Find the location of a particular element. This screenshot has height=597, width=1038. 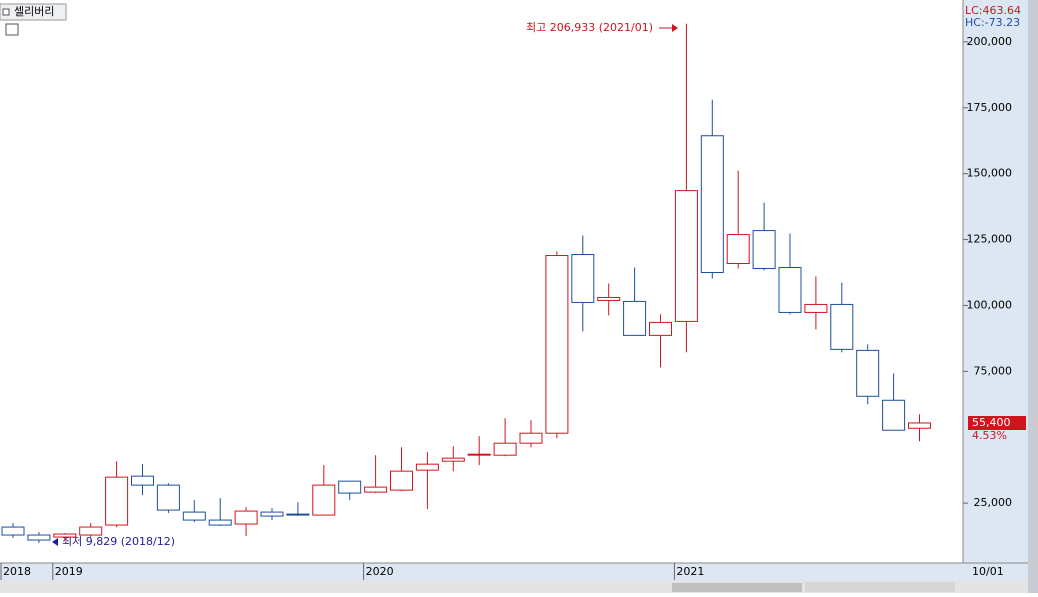

y-tick-label: 25,000 is located at coordinates (993, 502).